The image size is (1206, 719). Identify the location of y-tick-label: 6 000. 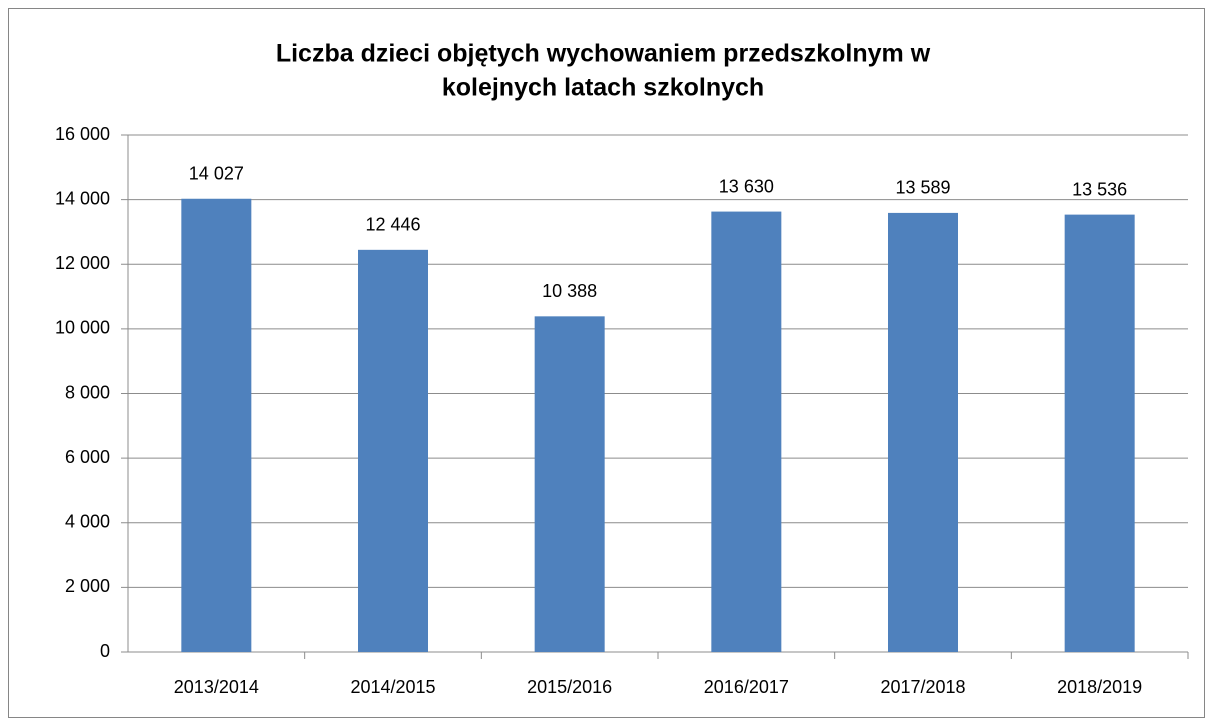
(87, 457).